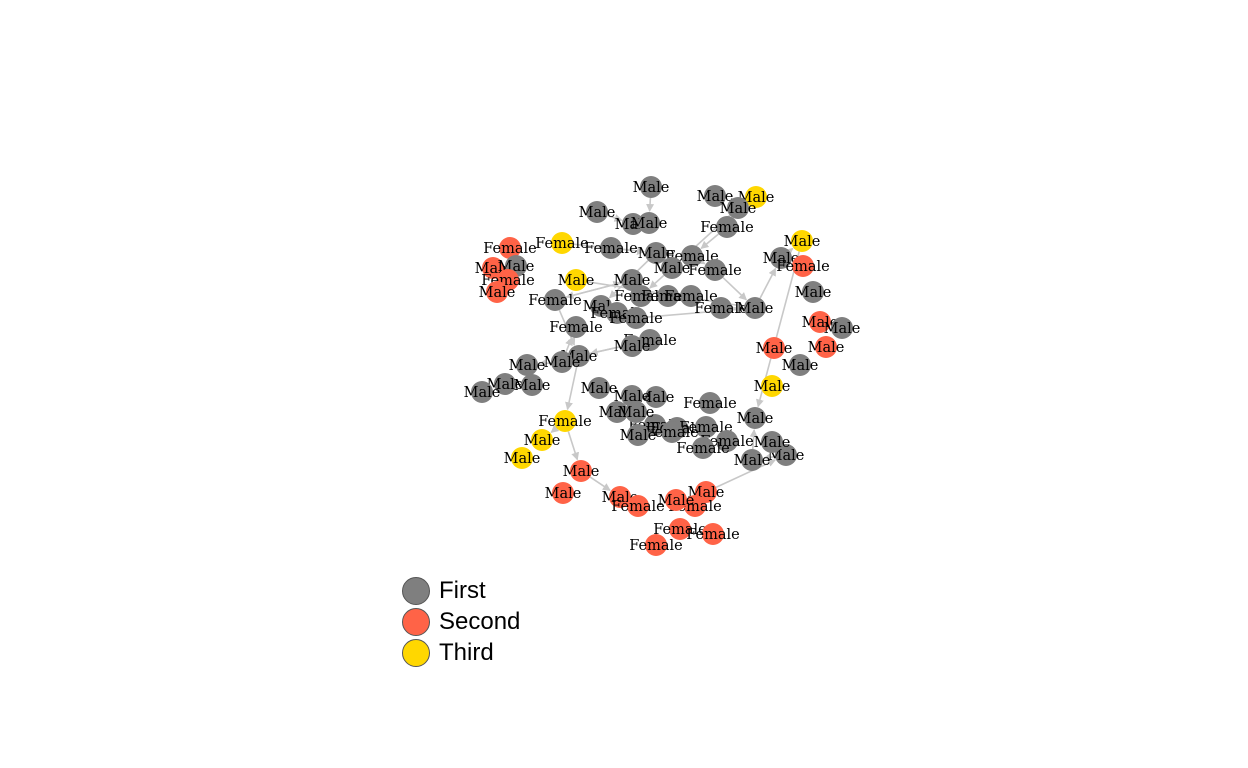  I want to click on legend-label-first: First, so click(462, 590).